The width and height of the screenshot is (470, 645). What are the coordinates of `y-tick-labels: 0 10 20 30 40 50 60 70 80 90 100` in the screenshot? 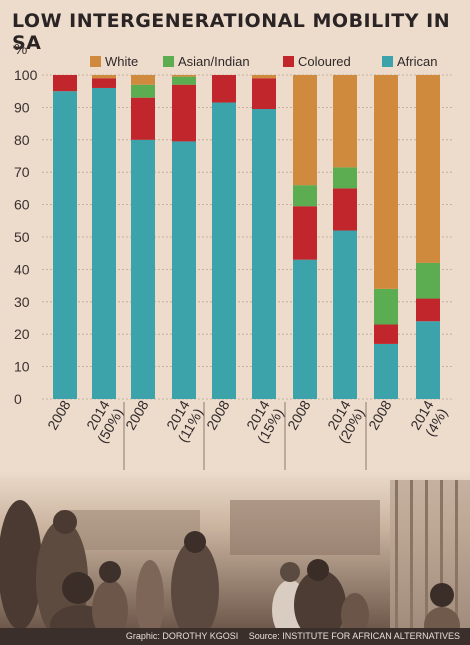 It's located at (26, 237).